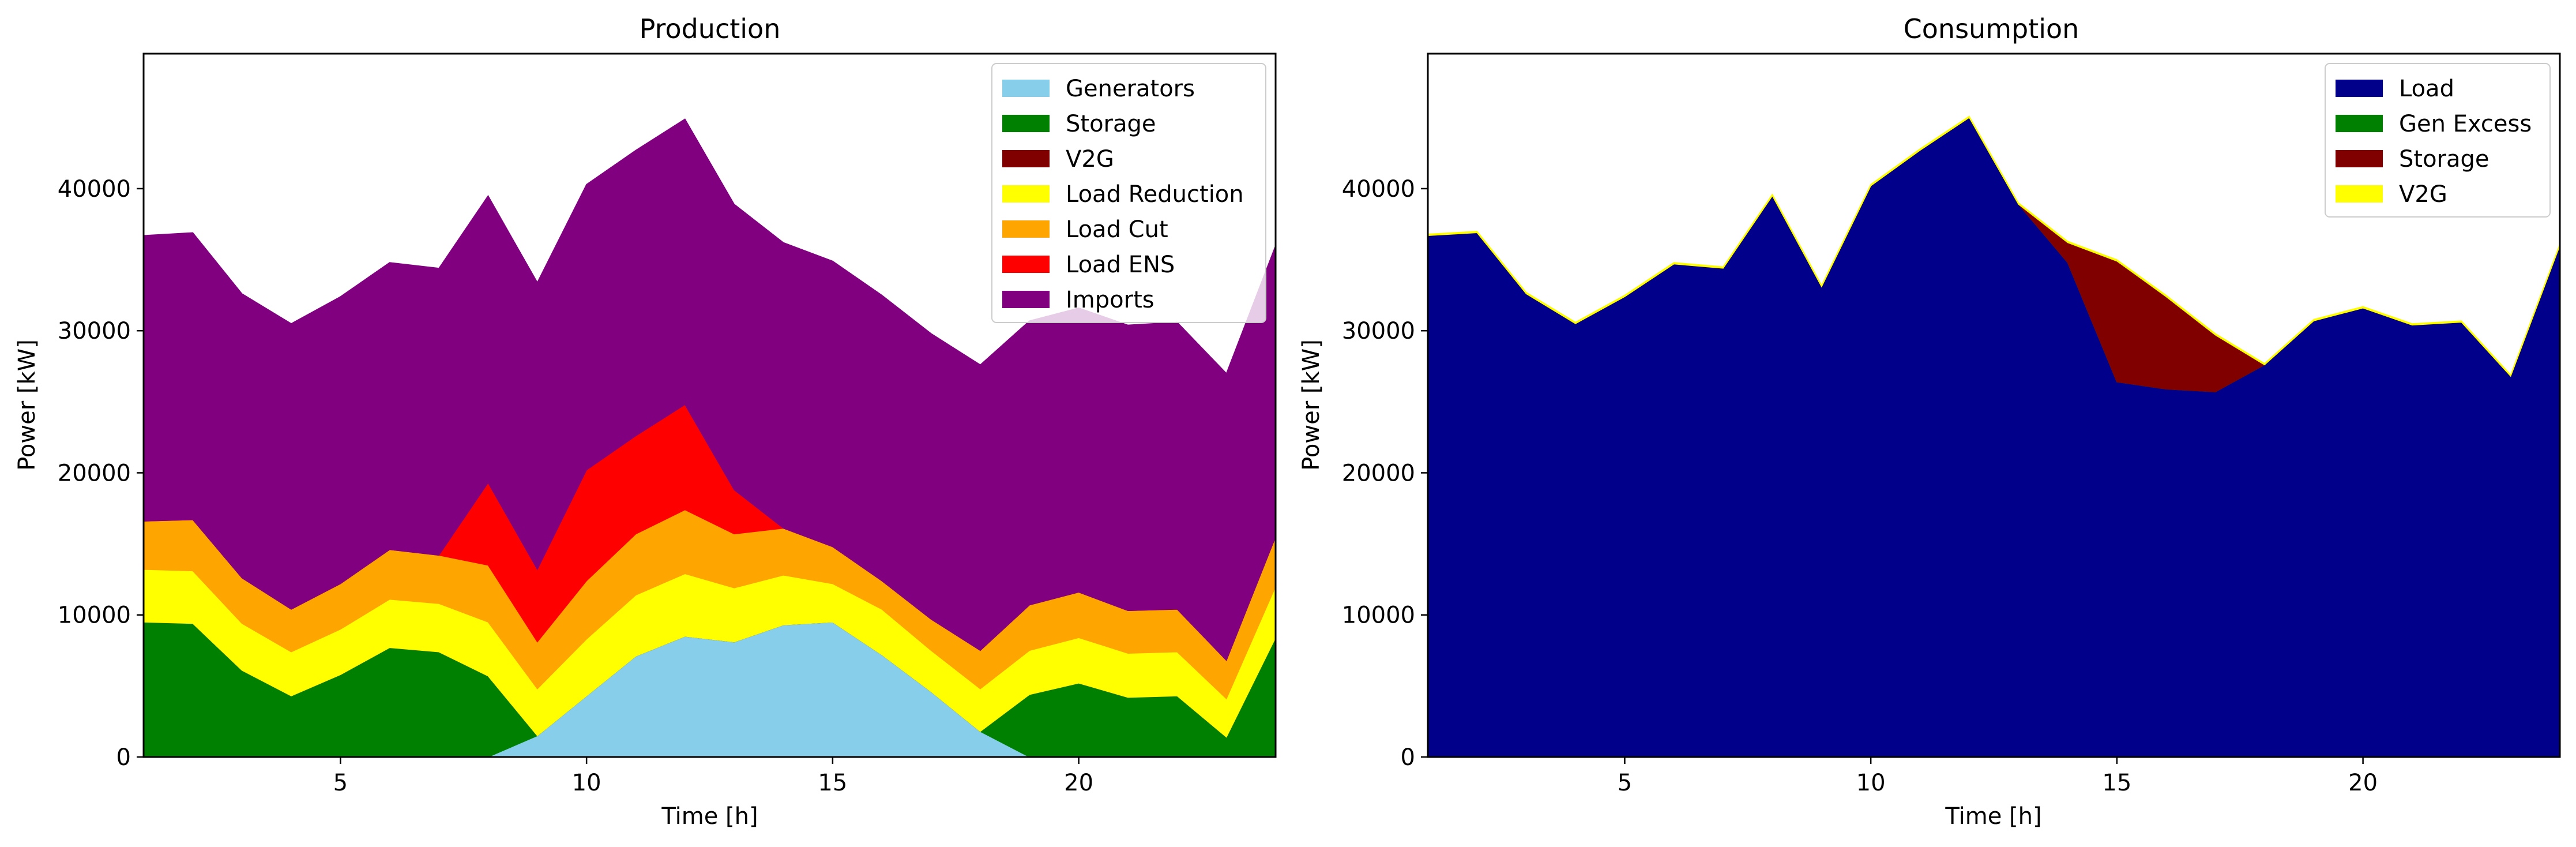 Image resolution: width=2576 pixels, height=847 pixels. What do you see at coordinates (1130, 89) in the screenshot?
I see `production-legend-label-generators: Generators` at bounding box center [1130, 89].